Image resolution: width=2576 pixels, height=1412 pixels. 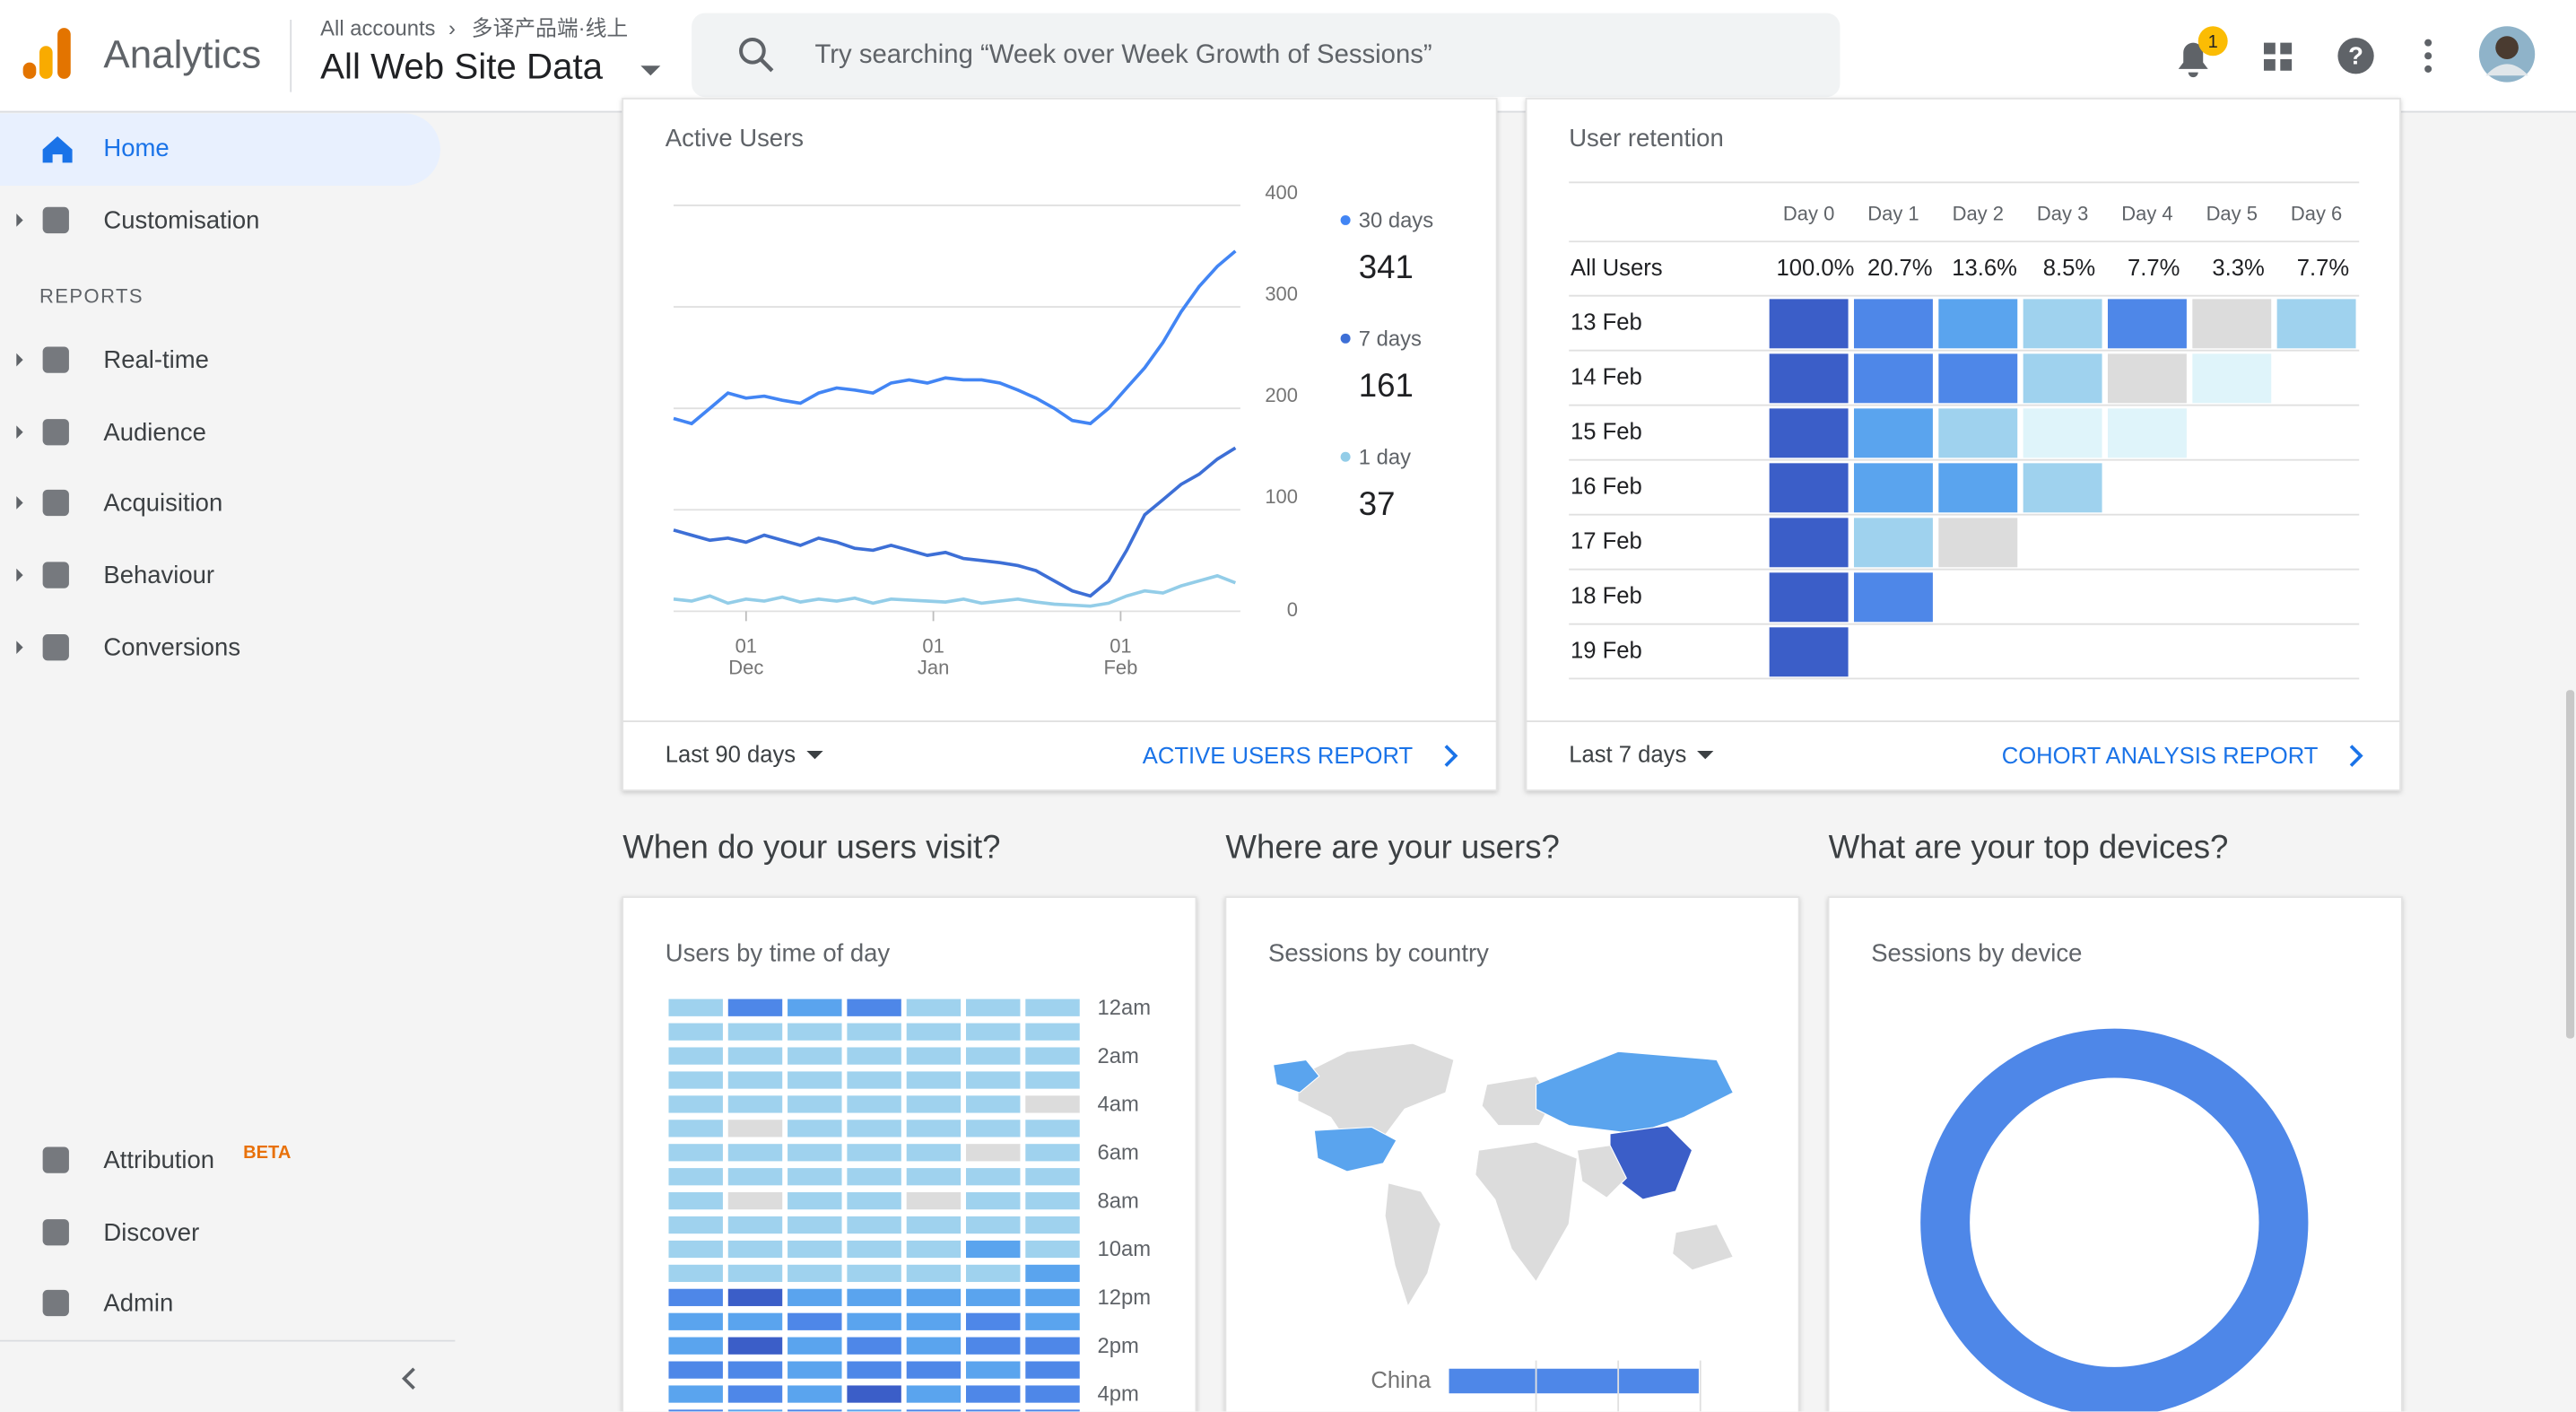 What do you see at coordinates (2355, 56) in the screenshot?
I see `help-icon` at bounding box center [2355, 56].